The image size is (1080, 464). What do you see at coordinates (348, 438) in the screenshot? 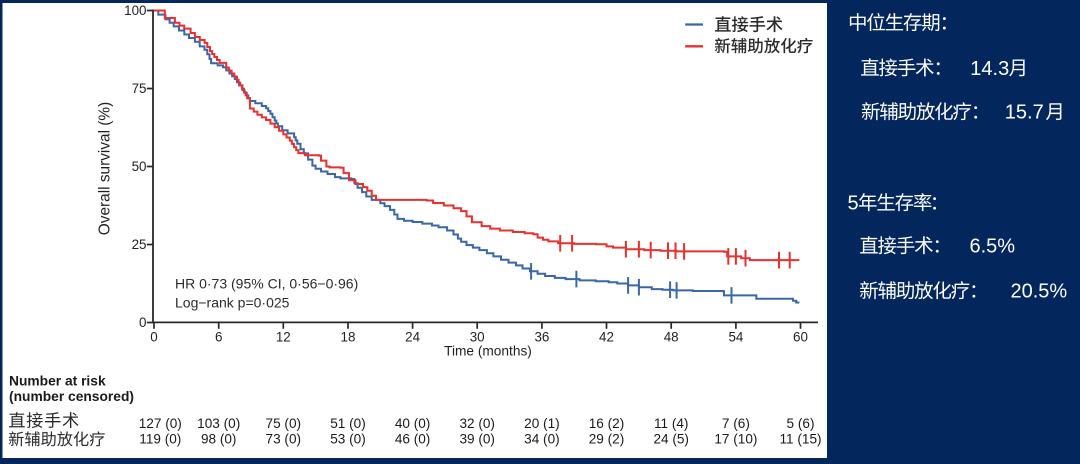
I see `svg-text: 53 (0)` at bounding box center [348, 438].